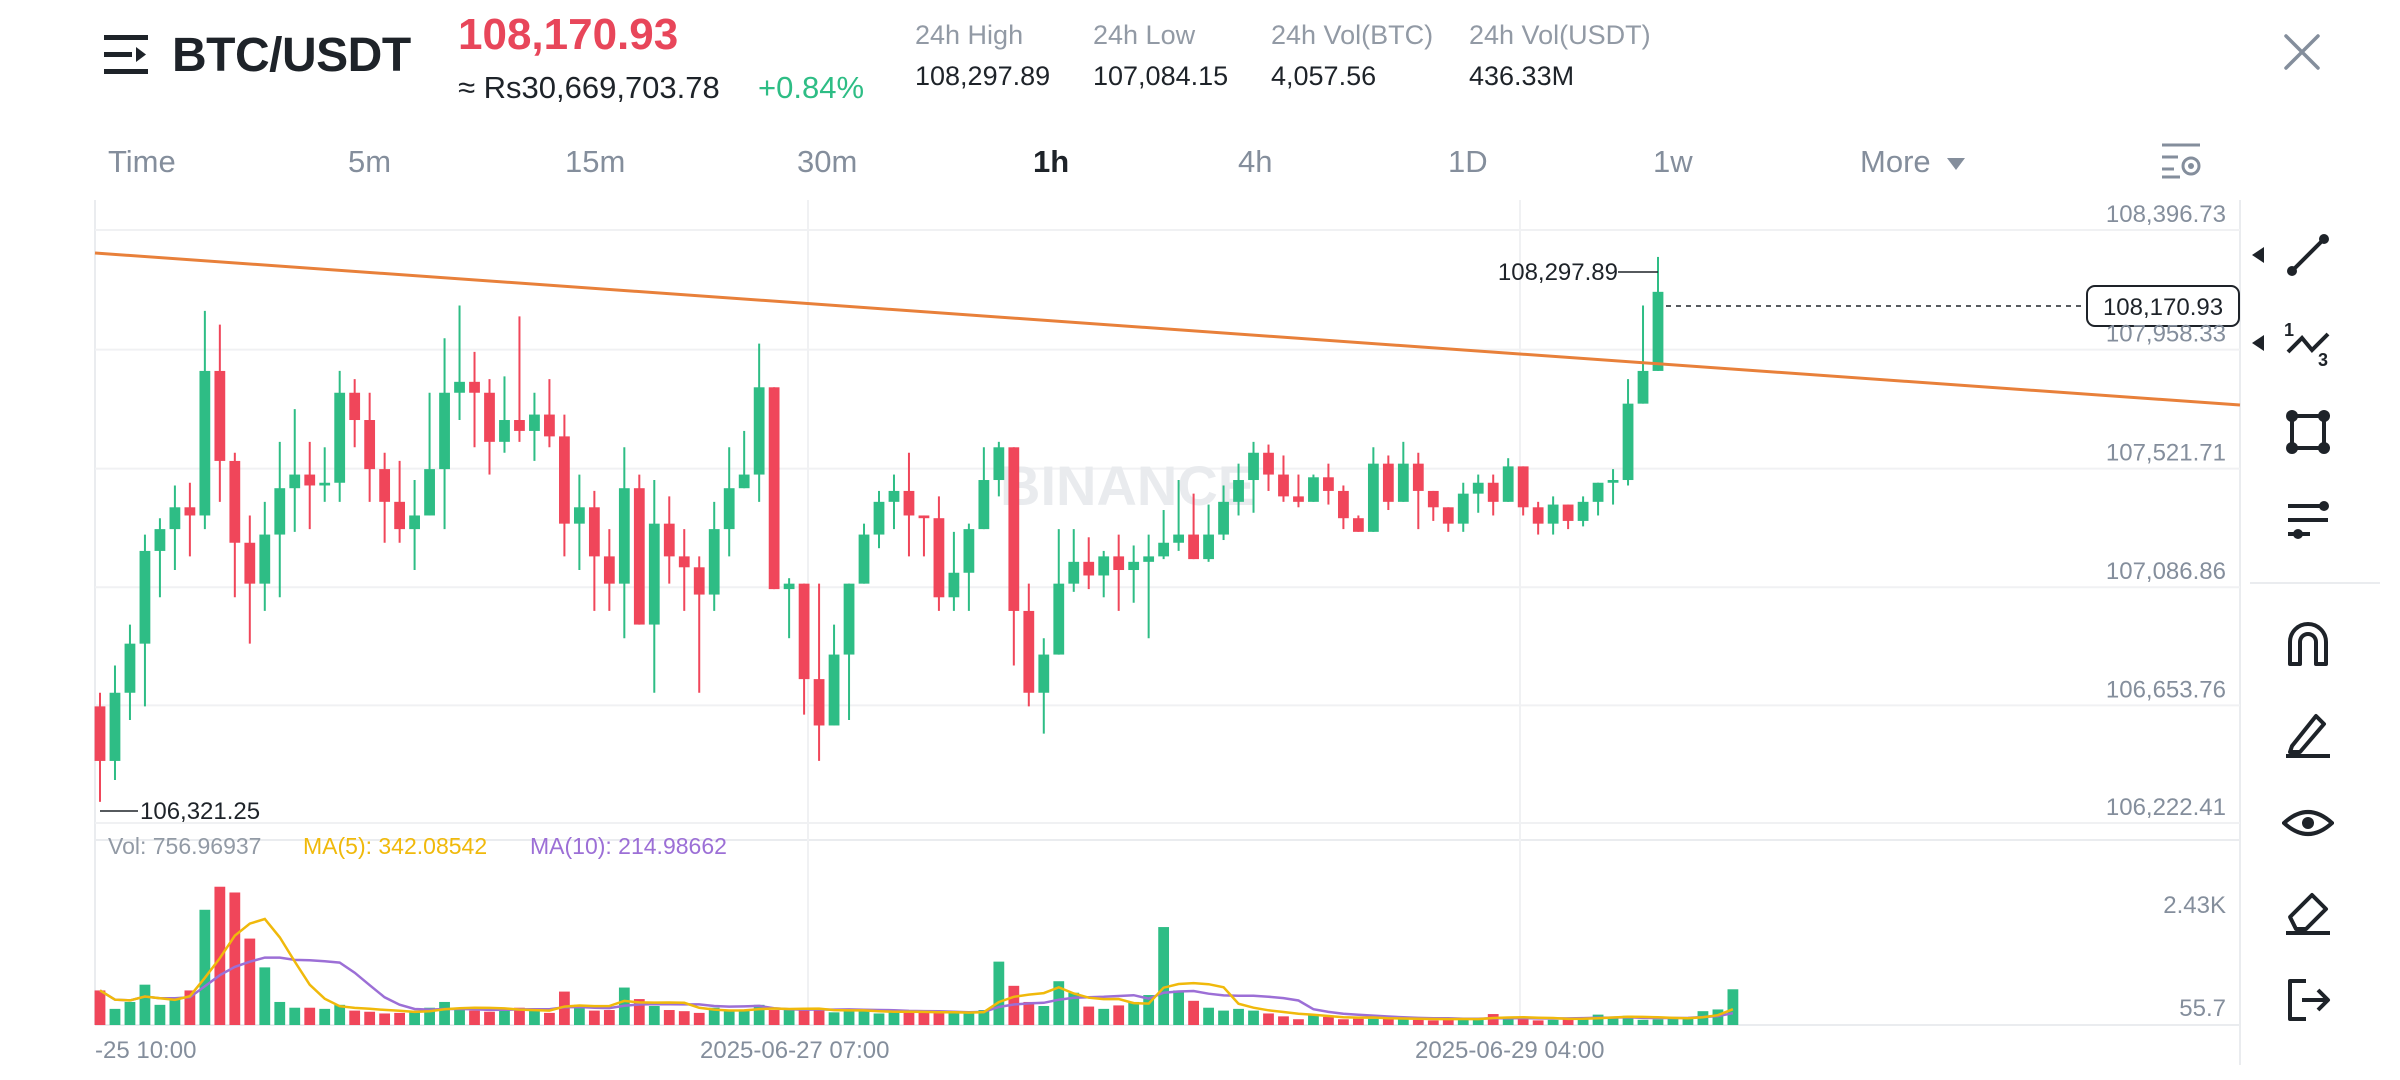 This screenshot has width=2400, height=1080. I want to click on trend-line-icon, so click(2308, 255).